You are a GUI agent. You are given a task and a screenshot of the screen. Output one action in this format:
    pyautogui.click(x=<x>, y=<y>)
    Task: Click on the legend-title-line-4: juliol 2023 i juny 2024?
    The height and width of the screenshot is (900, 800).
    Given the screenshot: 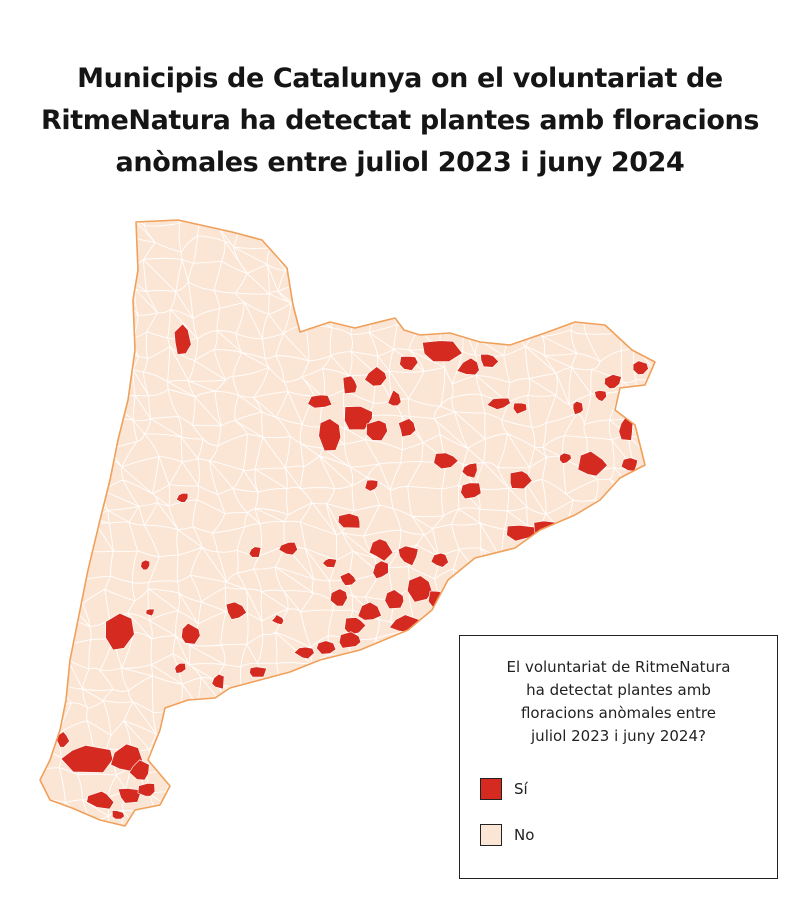 What is the action you would take?
    pyautogui.click(x=618, y=736)
    